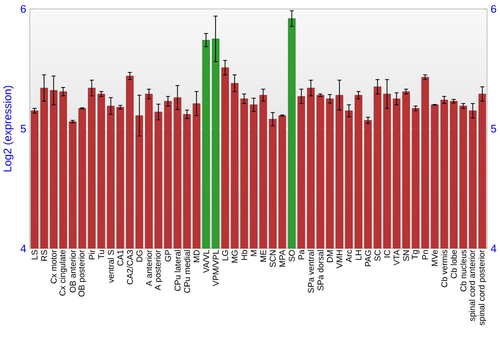 The image size is (500, 348). I want to click on y-axis-title: Log2 (expression), so click(8, 129).